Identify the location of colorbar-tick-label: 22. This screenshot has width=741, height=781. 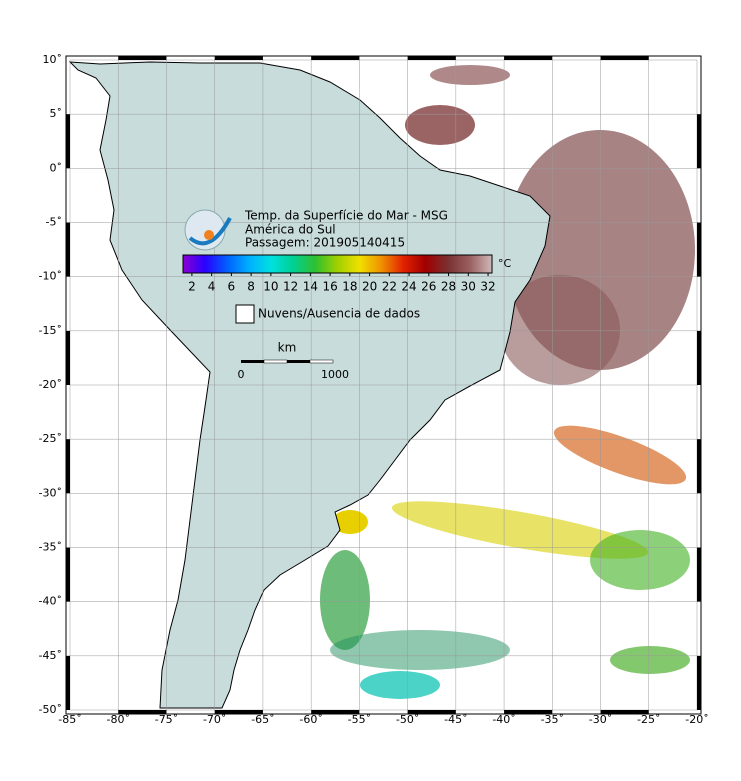
(389, 287).